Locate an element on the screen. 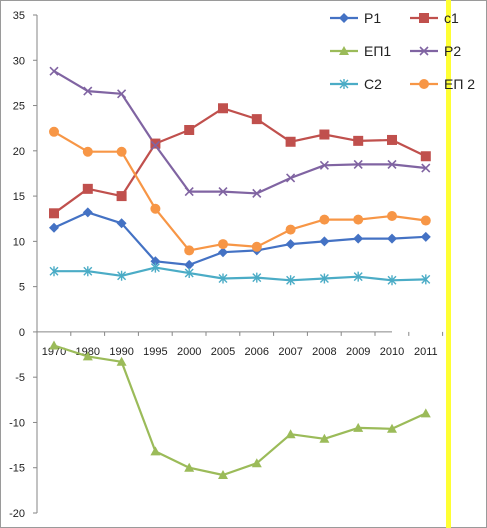 The width and height of the screenshot is (487, 528). y-tick-label: 30 is located at coordinates (19, 61).